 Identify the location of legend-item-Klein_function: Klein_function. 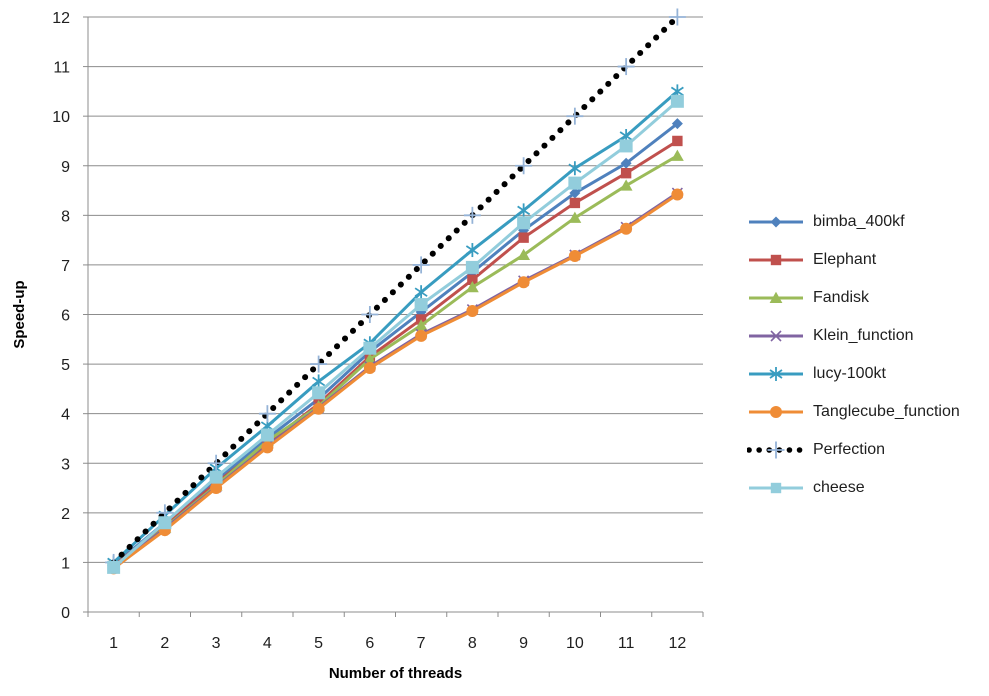
(853, 336).